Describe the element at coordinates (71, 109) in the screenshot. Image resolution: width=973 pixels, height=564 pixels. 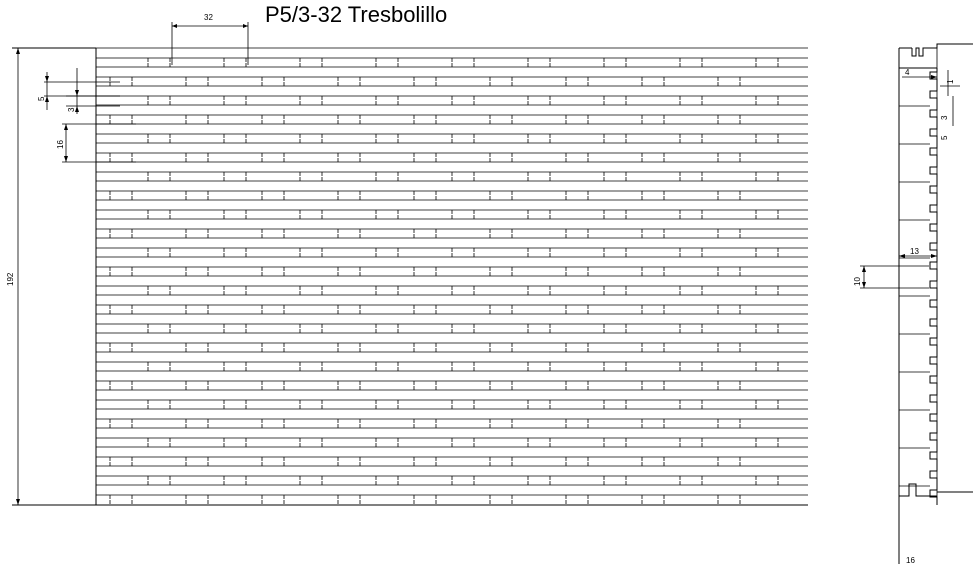
I see `bar-height-label: 3` at that location.